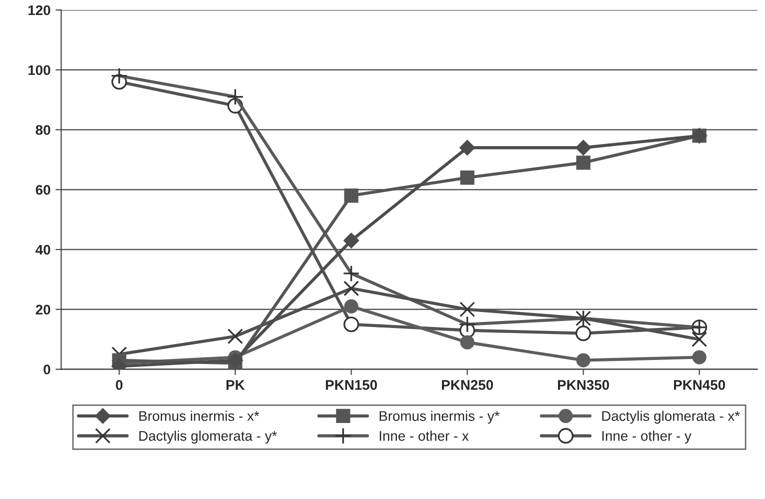 The image size is (765, 499). I want to click on y-tick-label: 80, so click(43, 130).